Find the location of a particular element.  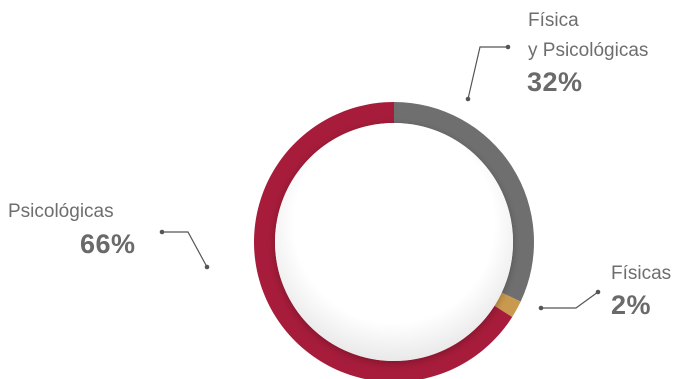

leader-line-fisica-y-psicologicas is located at coordinates (487, 73).